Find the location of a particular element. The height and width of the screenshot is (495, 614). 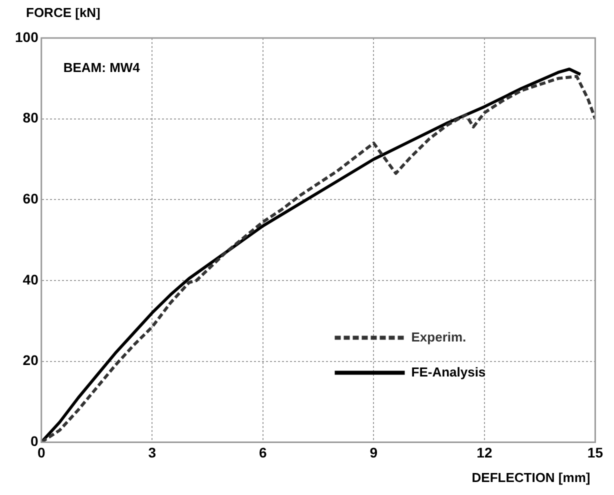

y-tick-label: 80 is located at coordinates (30, 118).